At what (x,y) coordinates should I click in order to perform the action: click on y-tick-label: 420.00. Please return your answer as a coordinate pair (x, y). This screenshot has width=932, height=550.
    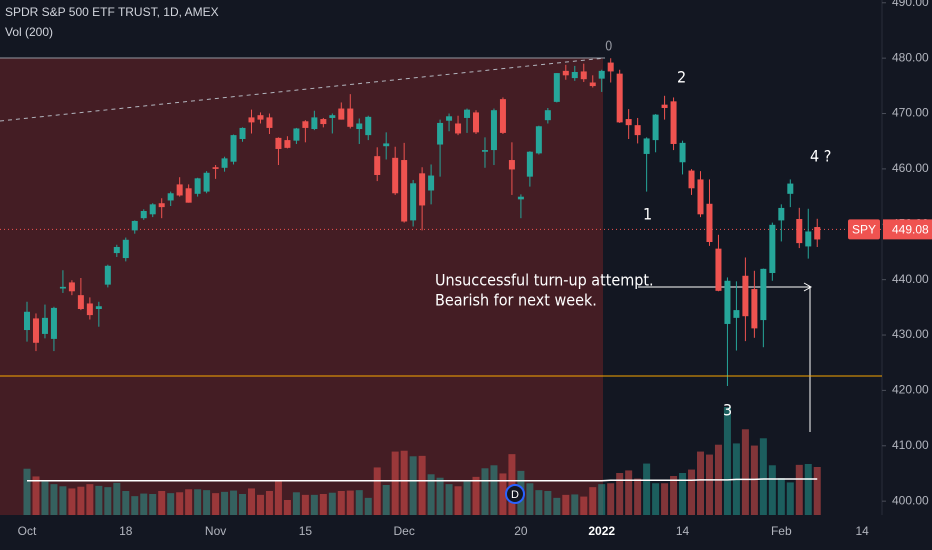
    Looking at the image, I should click on (910, 390).